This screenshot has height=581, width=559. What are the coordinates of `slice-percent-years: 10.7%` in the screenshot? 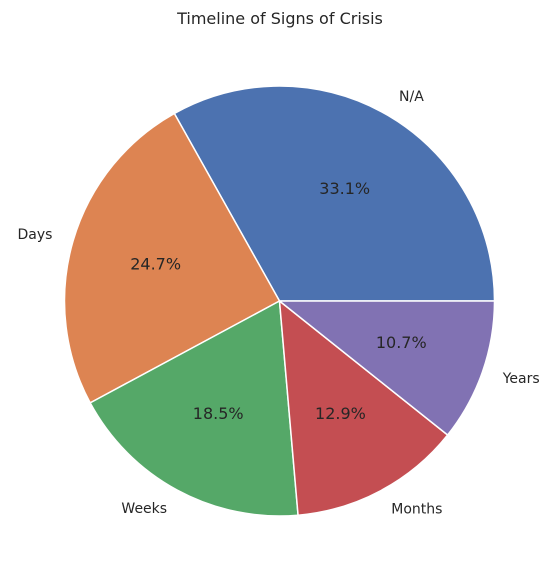 It's located at (401, 342).